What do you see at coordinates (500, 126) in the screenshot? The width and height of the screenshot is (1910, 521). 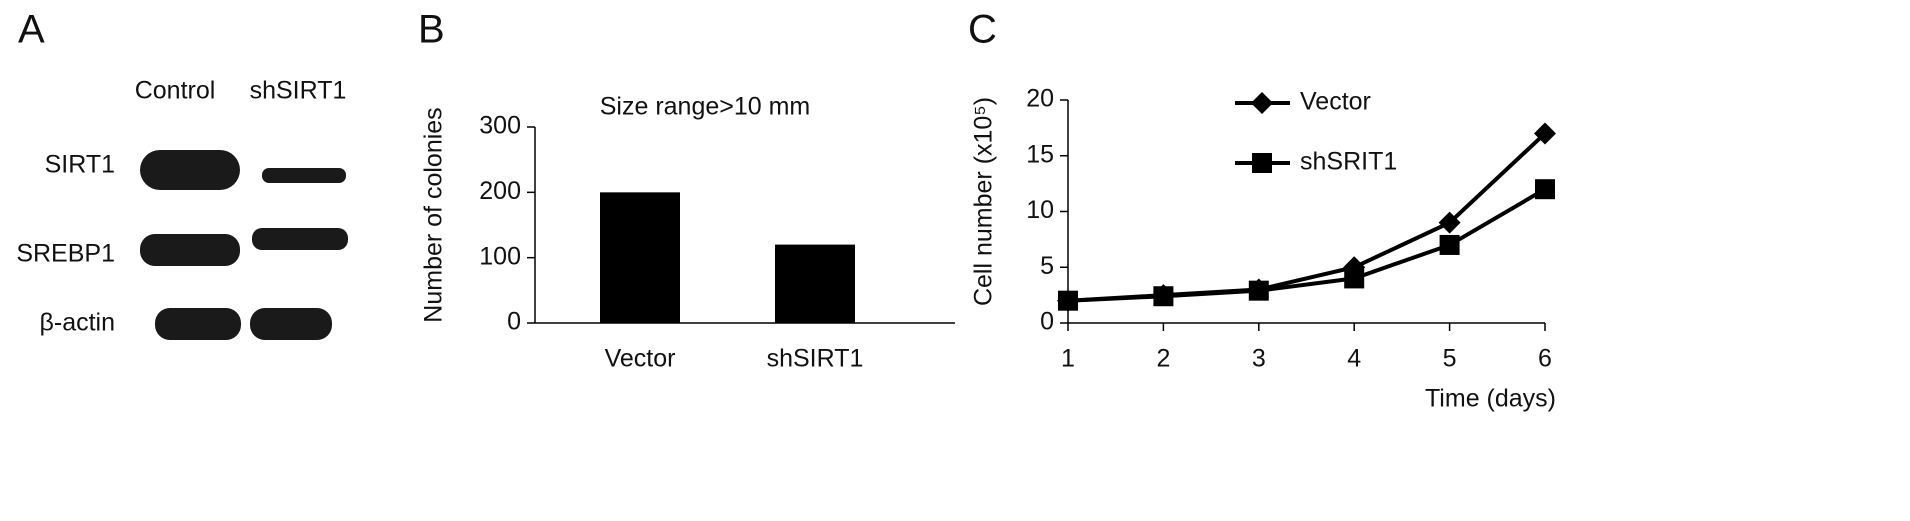 I see `y-tick-label: 300` at bounding box center [500, 126].